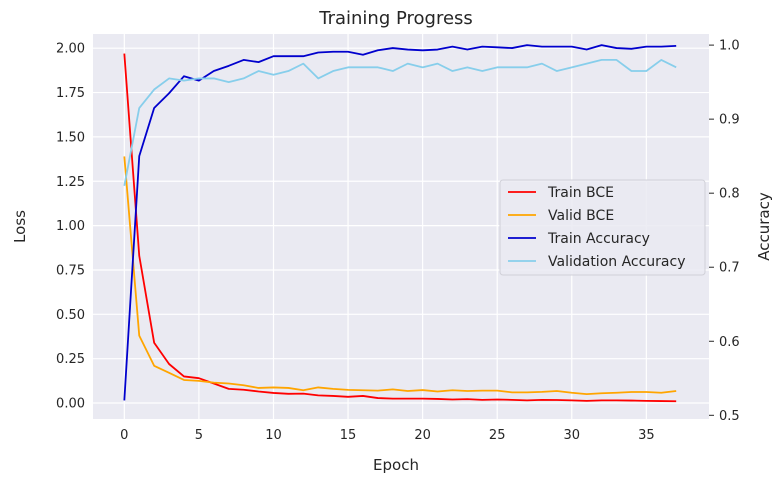 Image resolution: width=784 pixels, height=484 pixels. What do you see at coordinates (396, 465) in the screenshot?
I see `x-axis-label: Epoch` at bounding box center [396, 465].